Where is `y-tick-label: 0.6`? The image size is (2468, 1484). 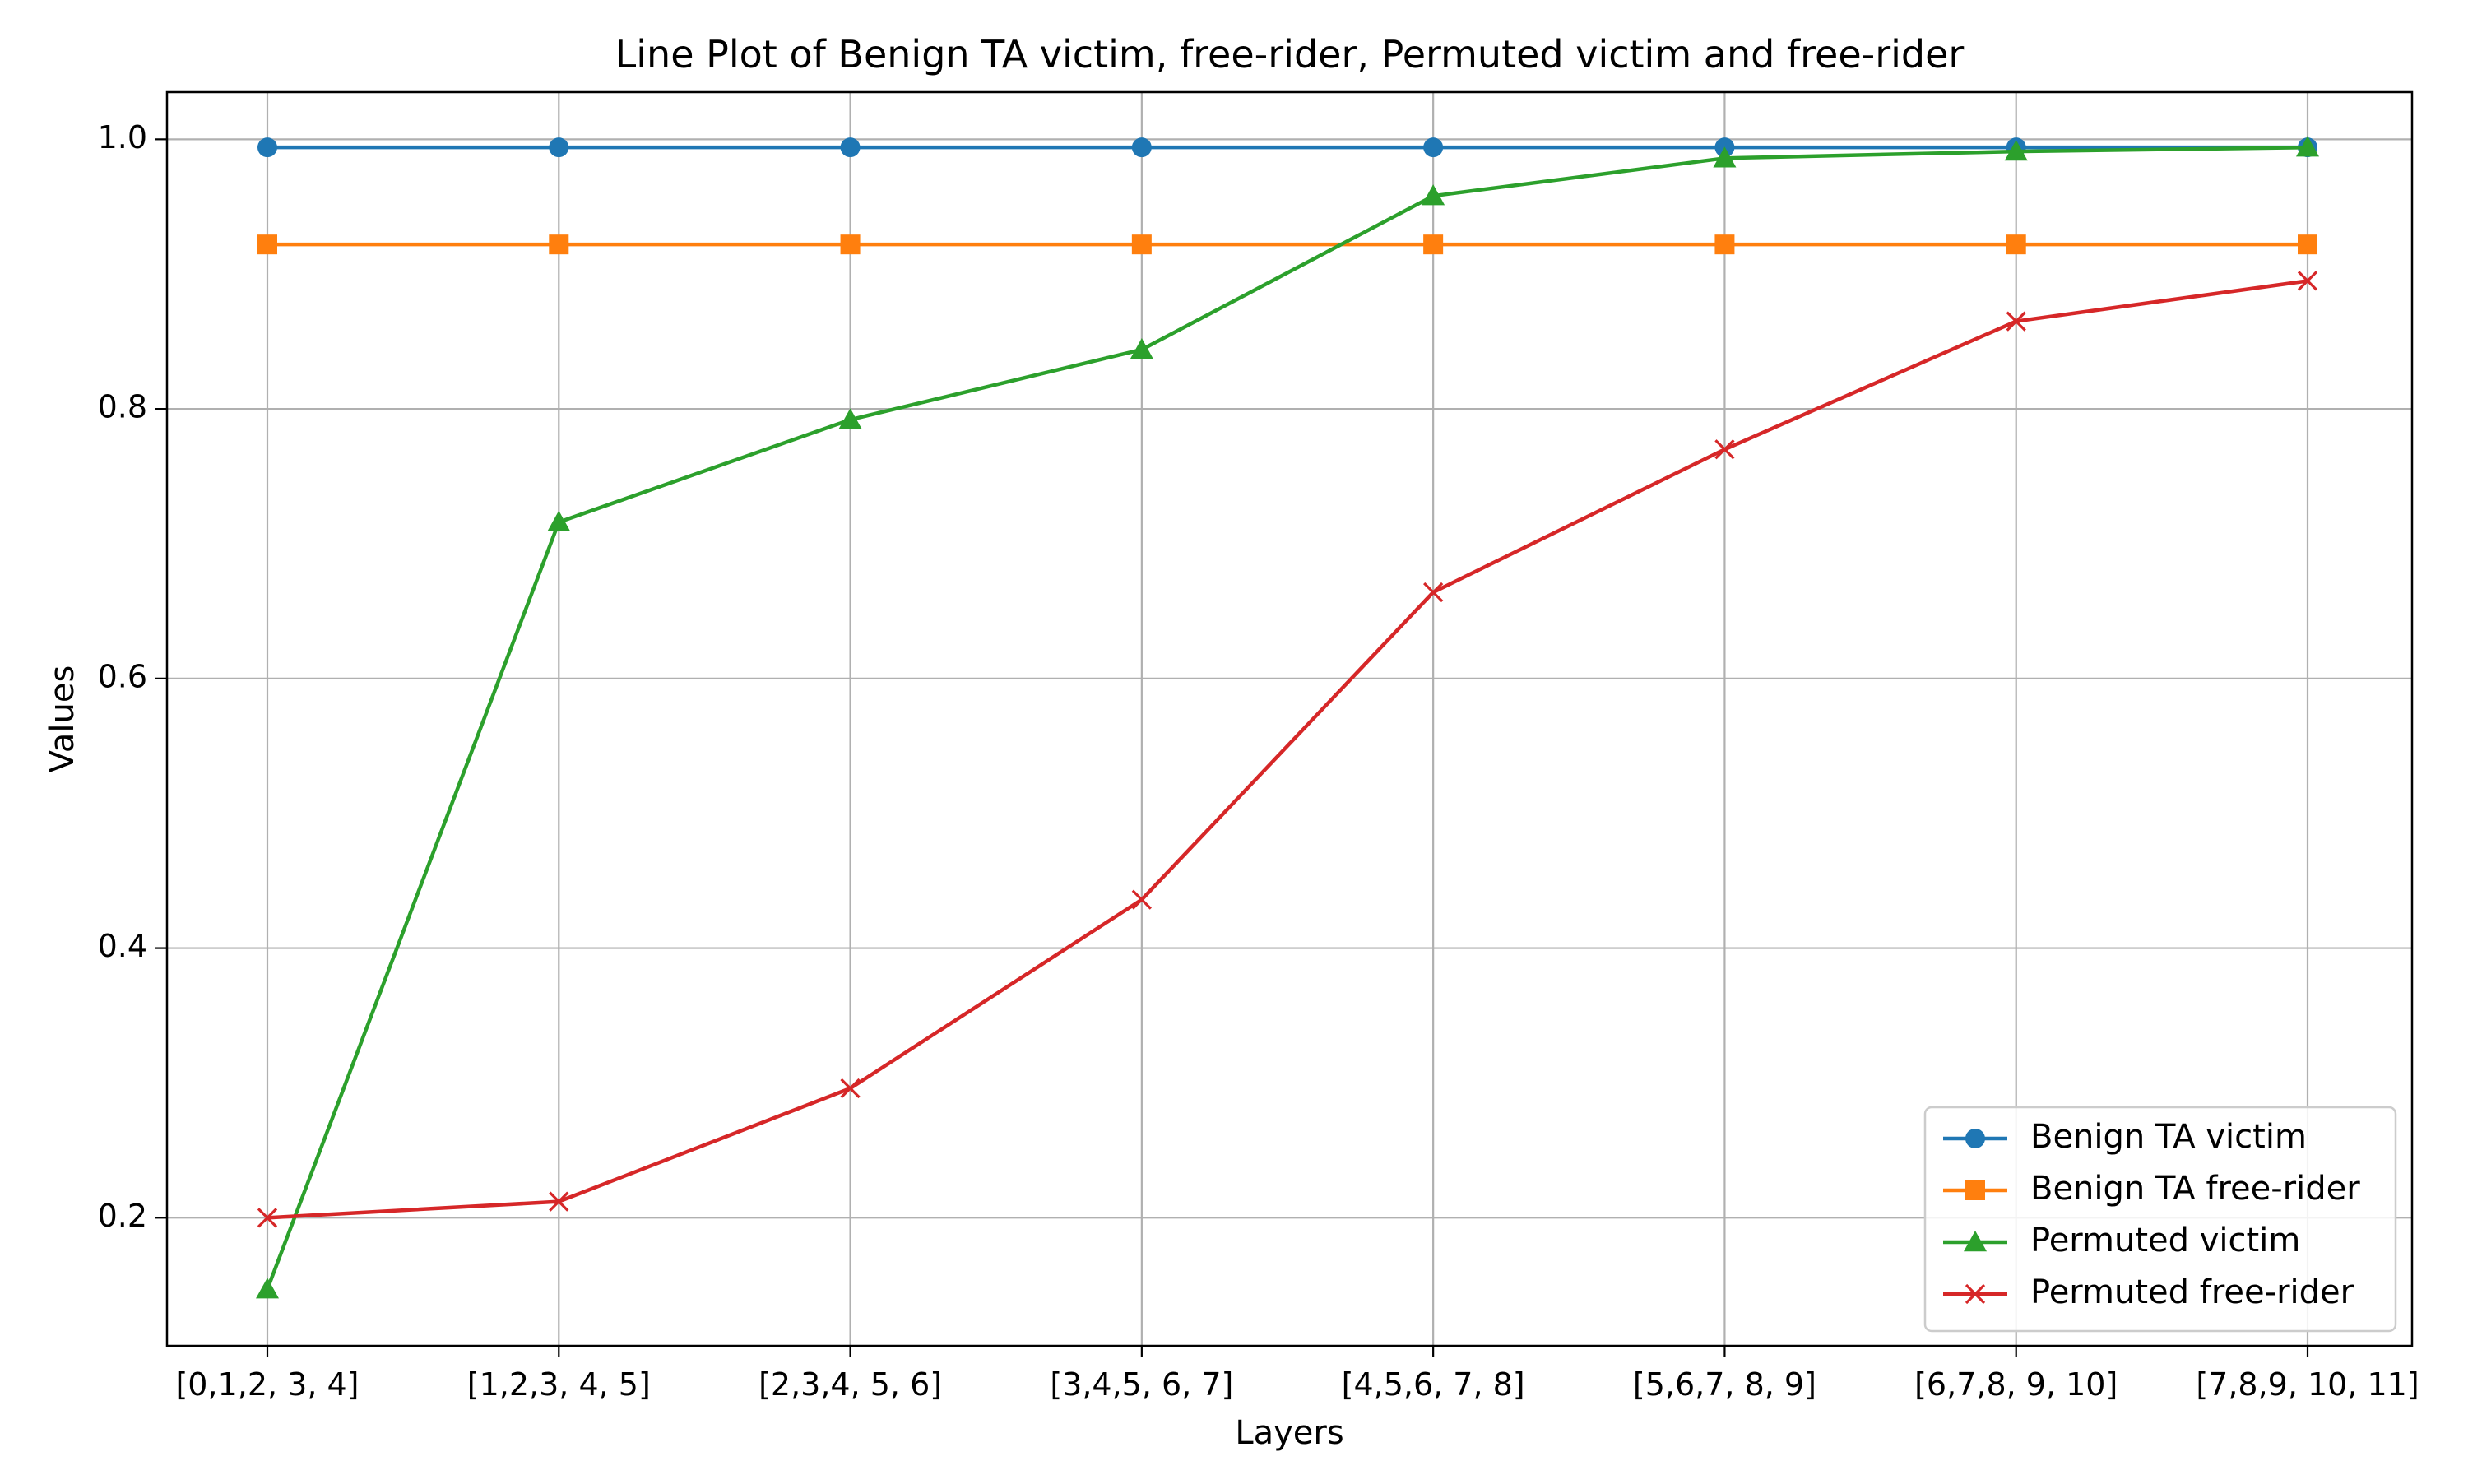 y-tick-label: 0.6 is located at coordinates (122, 676).